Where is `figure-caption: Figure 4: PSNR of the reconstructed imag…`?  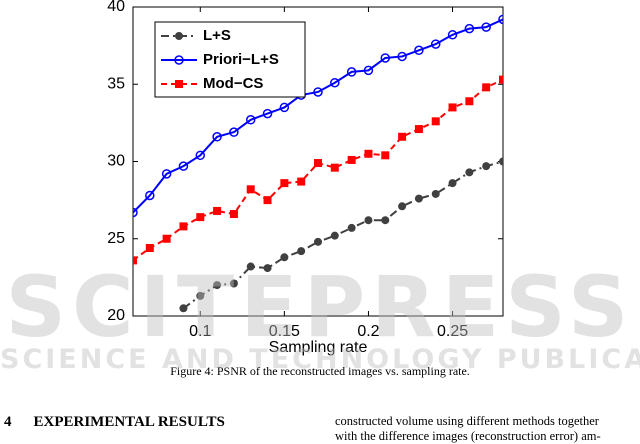
figure-caption: Figure 4: PSNR of the reconstructed imag… is located at coordinates (320, 371).